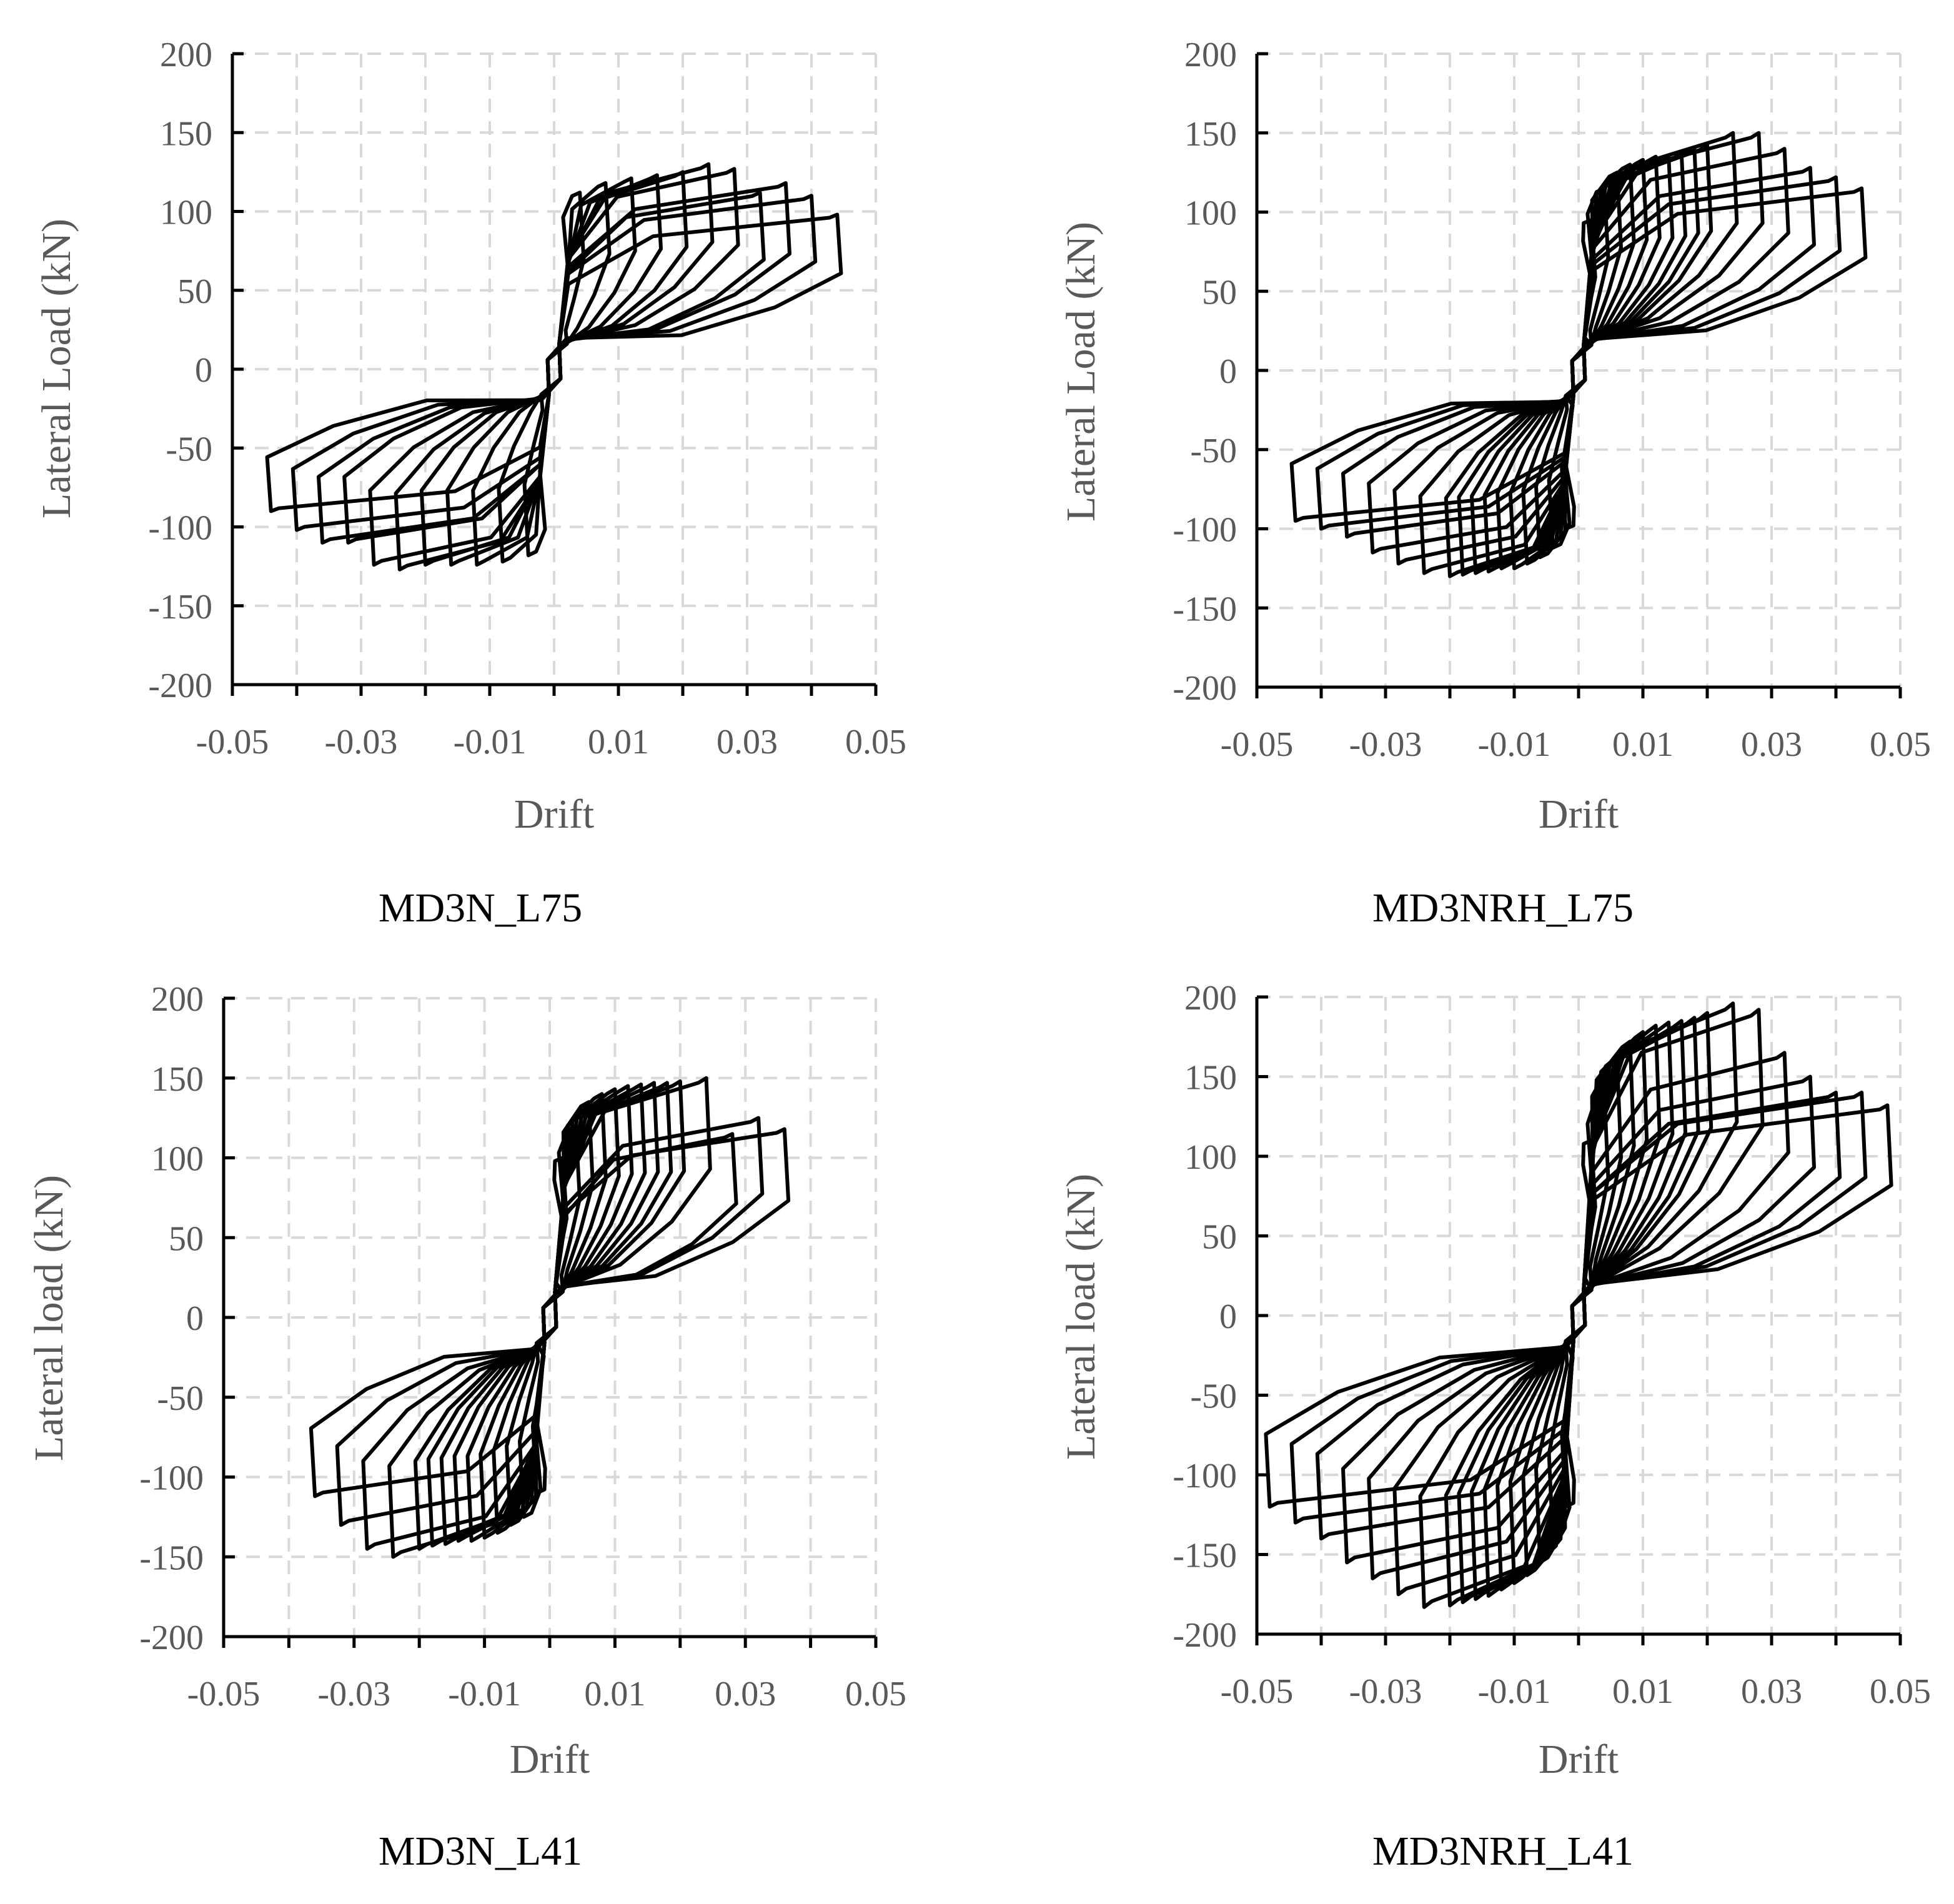  I want to click on chart-caption: MD3NRH_L75, so click(1503, 908).